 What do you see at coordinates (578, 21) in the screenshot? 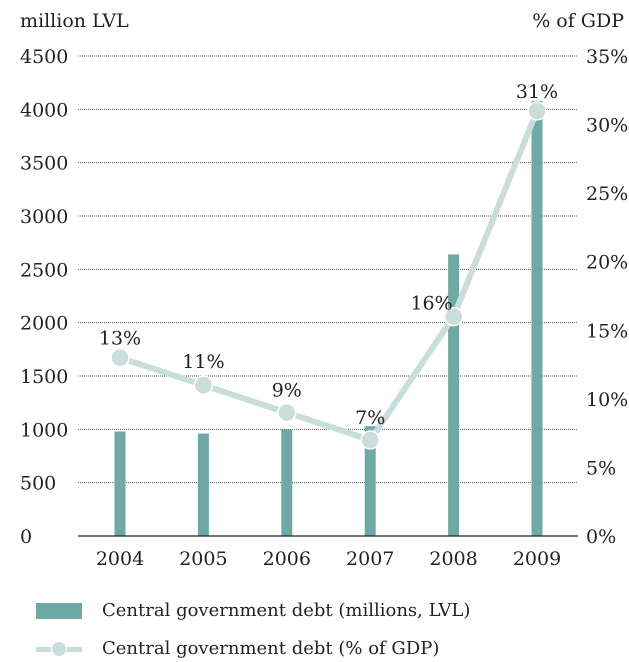
I see `right-axis-title: % of GDP` at bounding box center [578, 21].